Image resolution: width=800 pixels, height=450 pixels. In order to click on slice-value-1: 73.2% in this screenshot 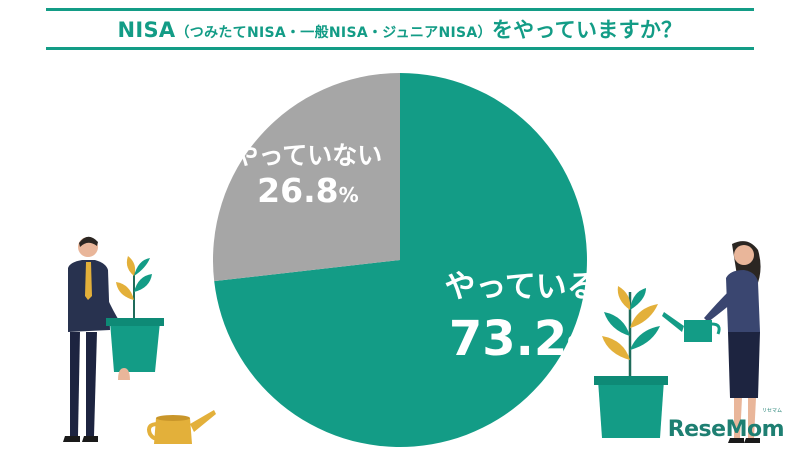, I will do `click(521, 339)`.